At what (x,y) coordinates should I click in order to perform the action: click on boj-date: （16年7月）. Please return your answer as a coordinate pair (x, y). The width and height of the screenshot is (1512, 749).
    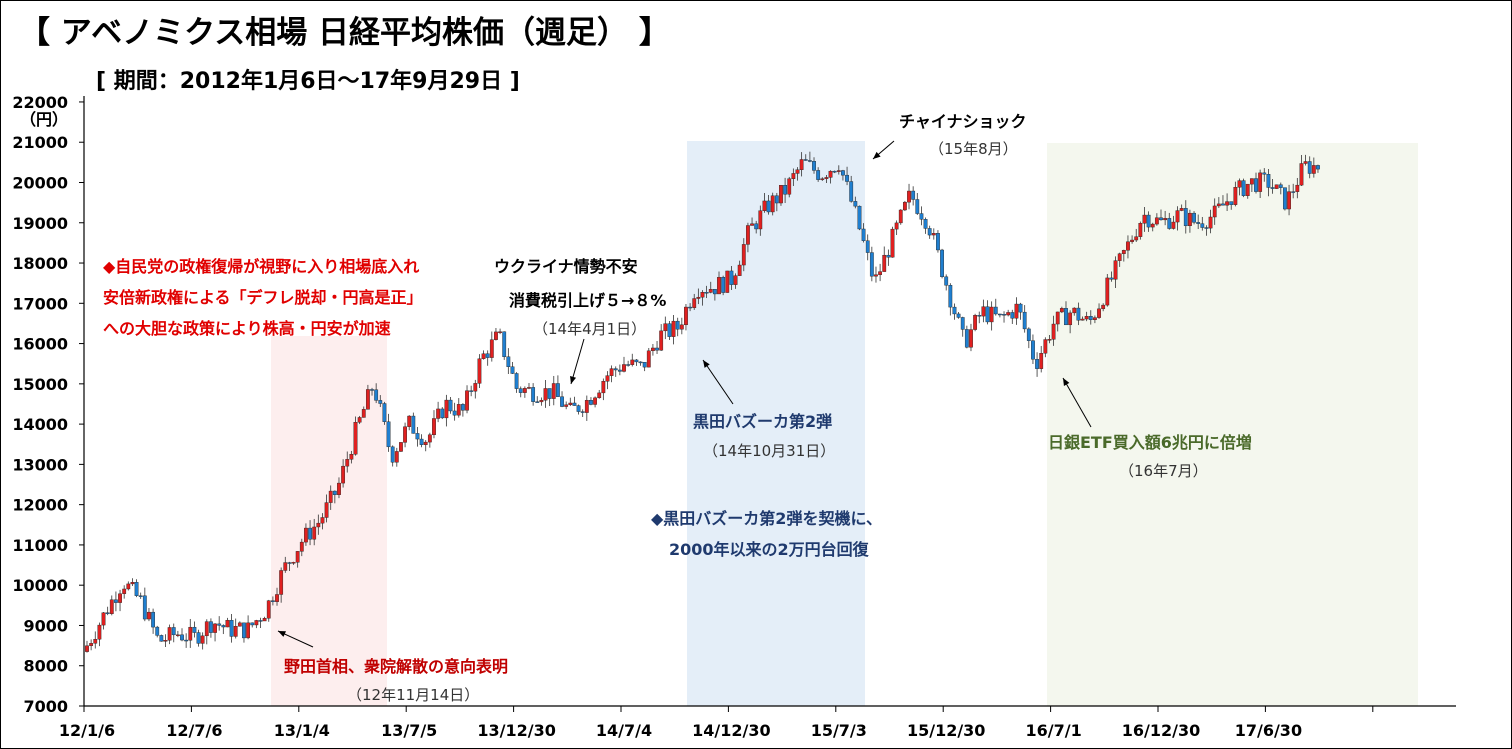
    Looking at the image, I should click on (1163, 471).